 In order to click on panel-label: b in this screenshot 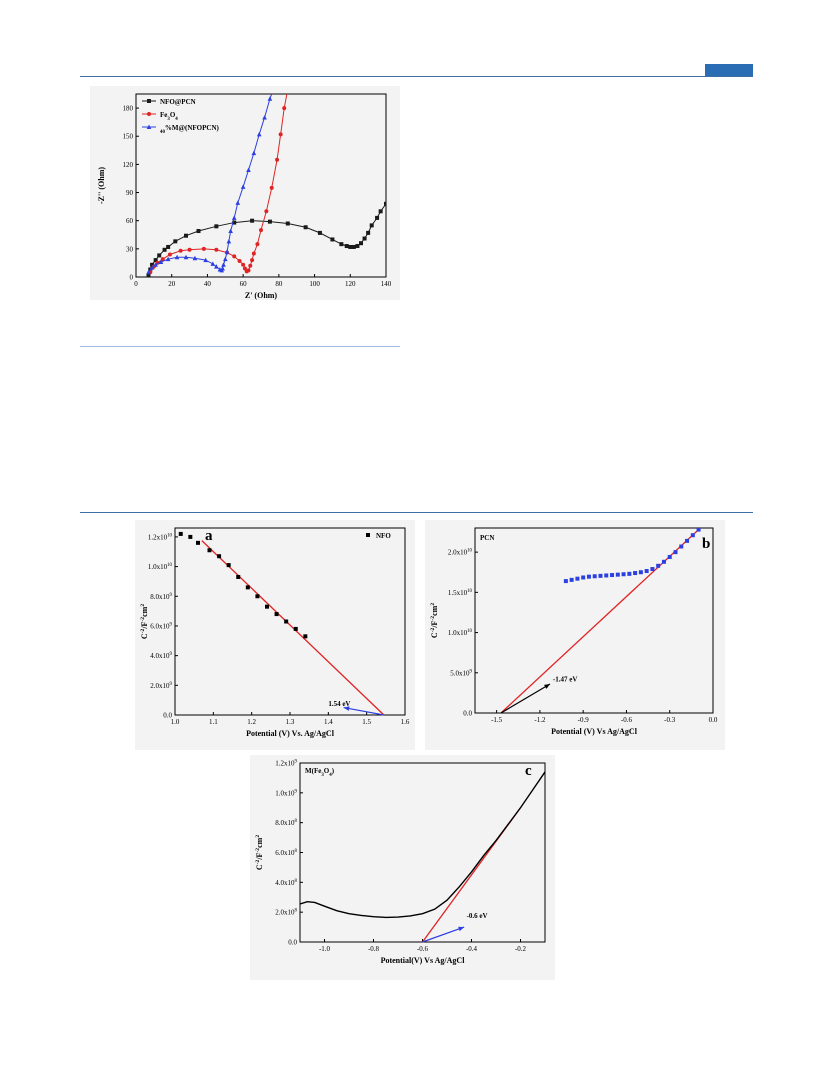, I will do `click(706, 544)`.